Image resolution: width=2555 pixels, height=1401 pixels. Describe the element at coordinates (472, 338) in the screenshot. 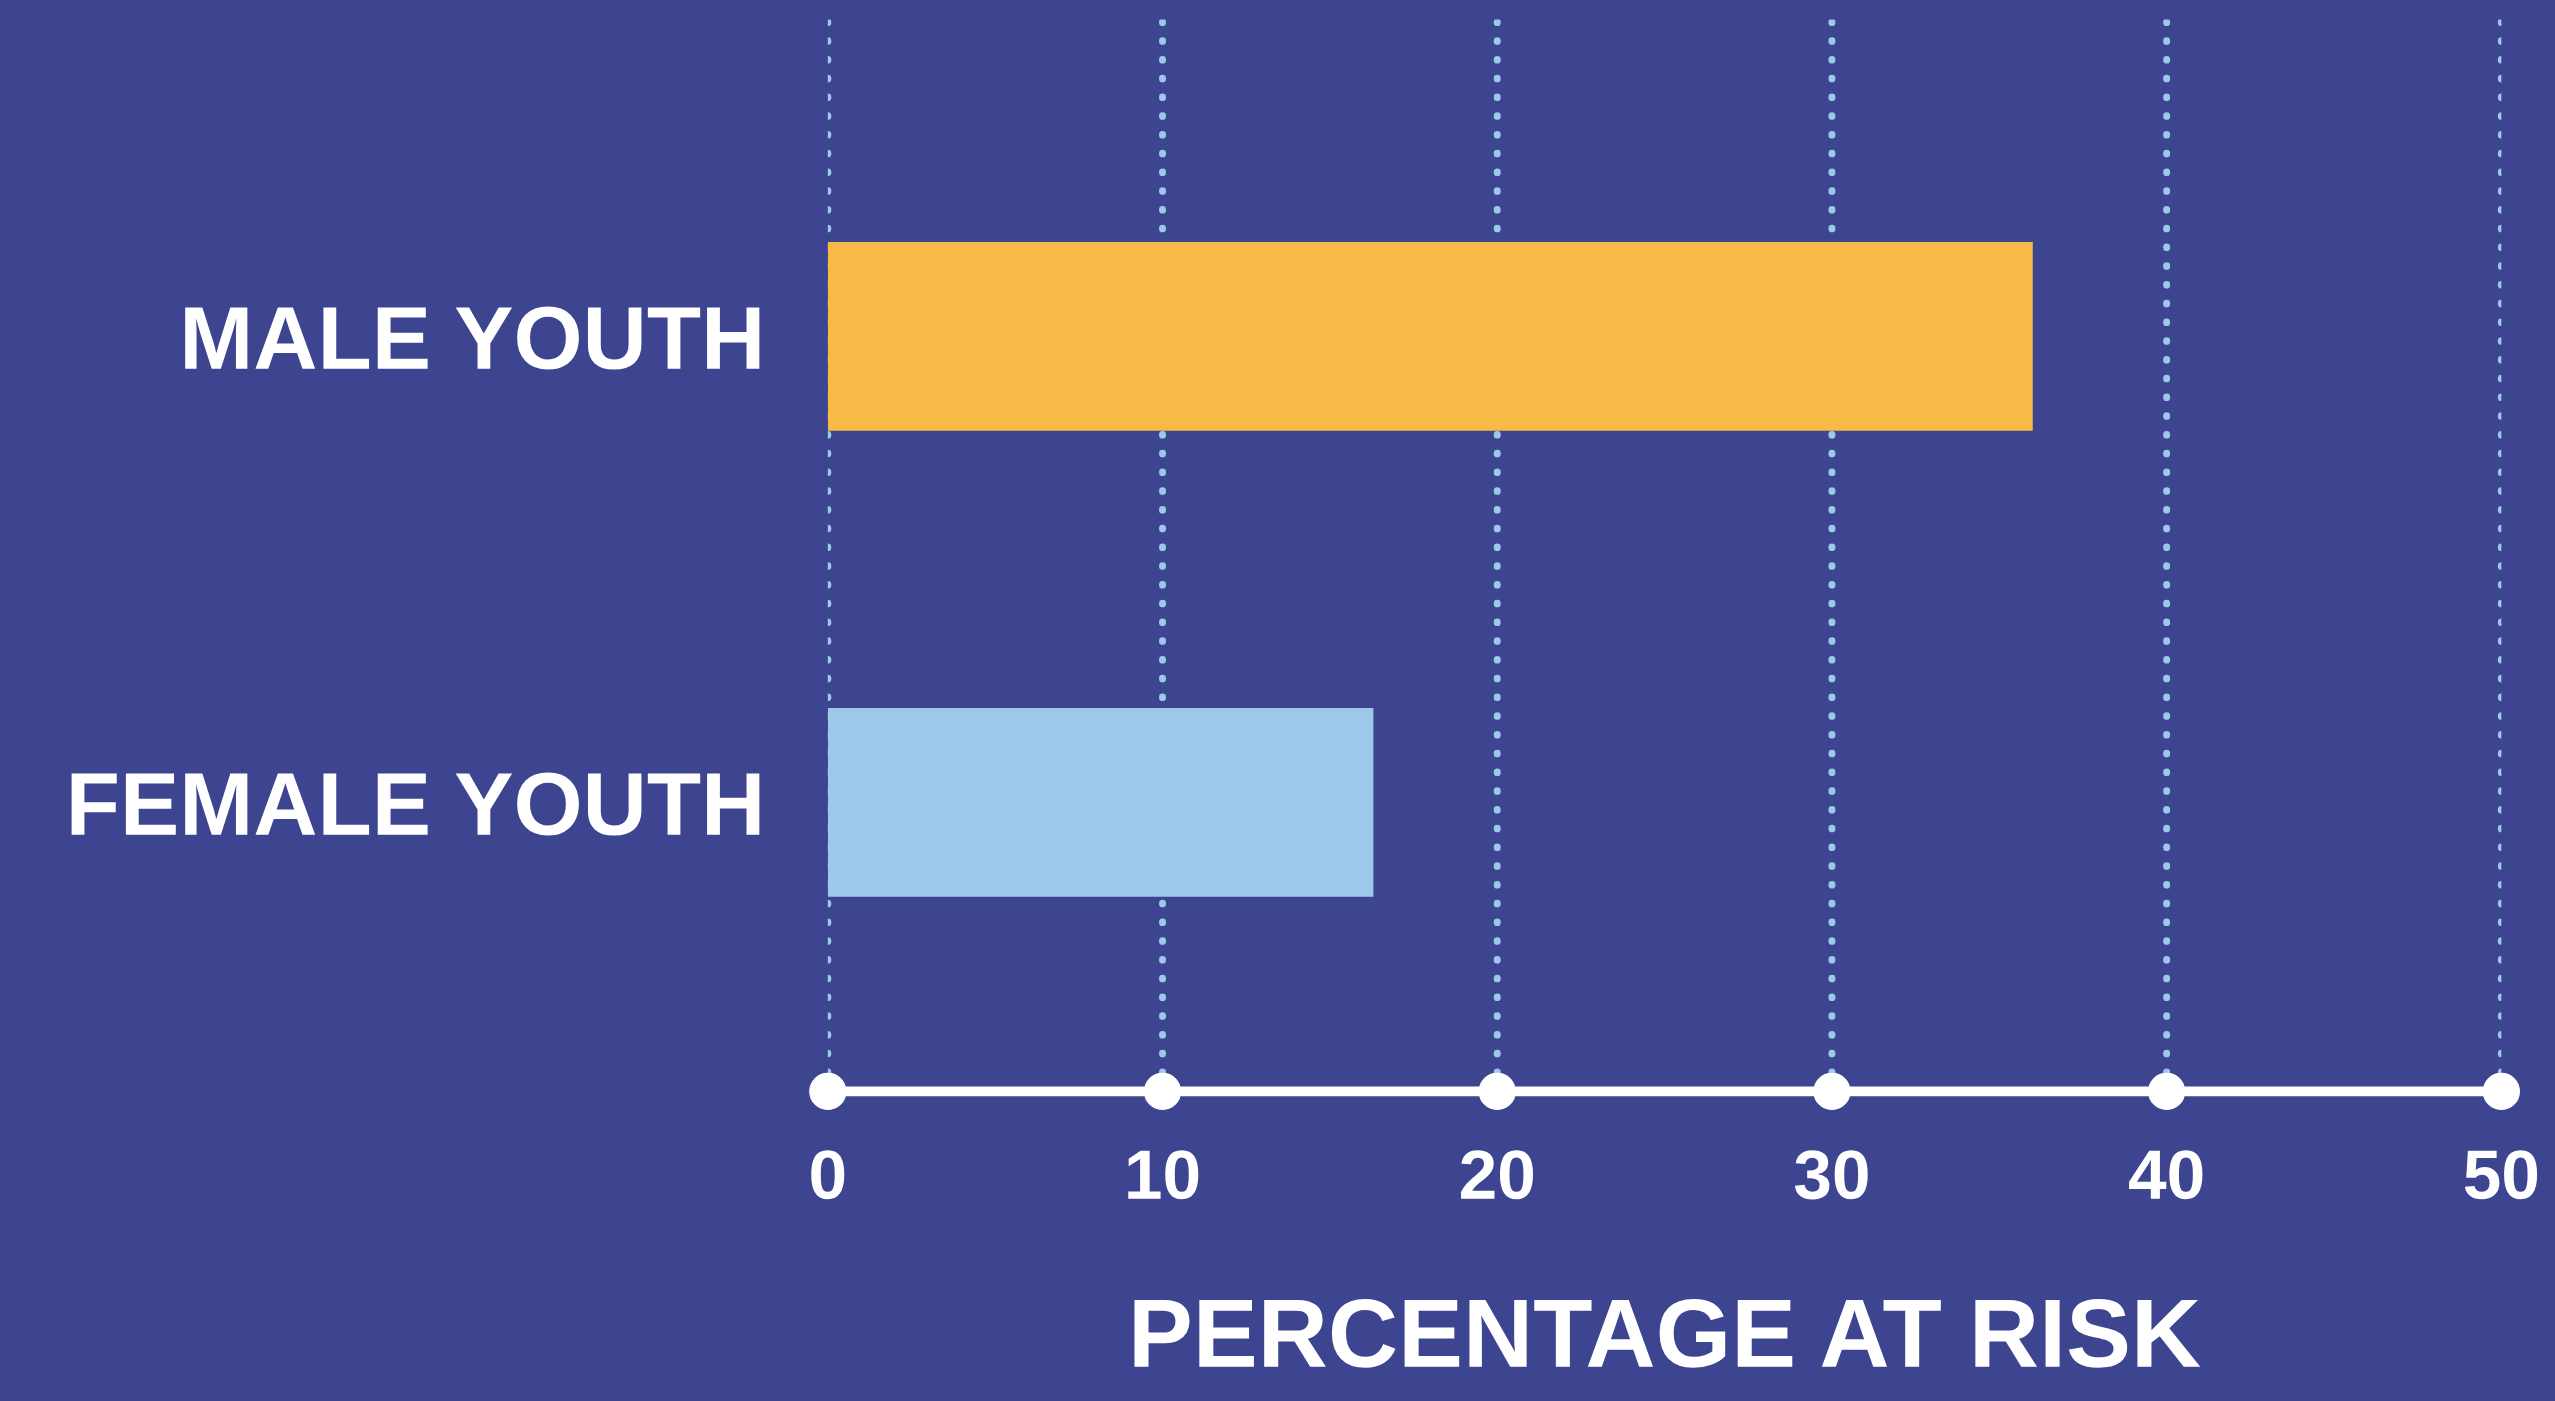

I see `y-tick-label: MALE YOUTH` at that location.